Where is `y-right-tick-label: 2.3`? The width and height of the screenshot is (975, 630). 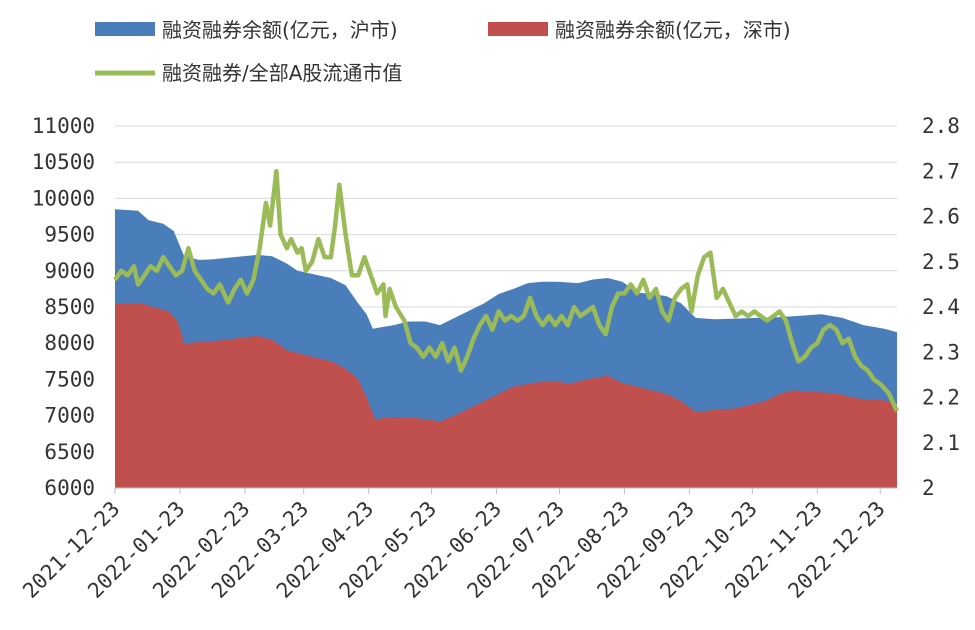 y-right-tick-label: 2.3 is located at coordinates (941, 352).